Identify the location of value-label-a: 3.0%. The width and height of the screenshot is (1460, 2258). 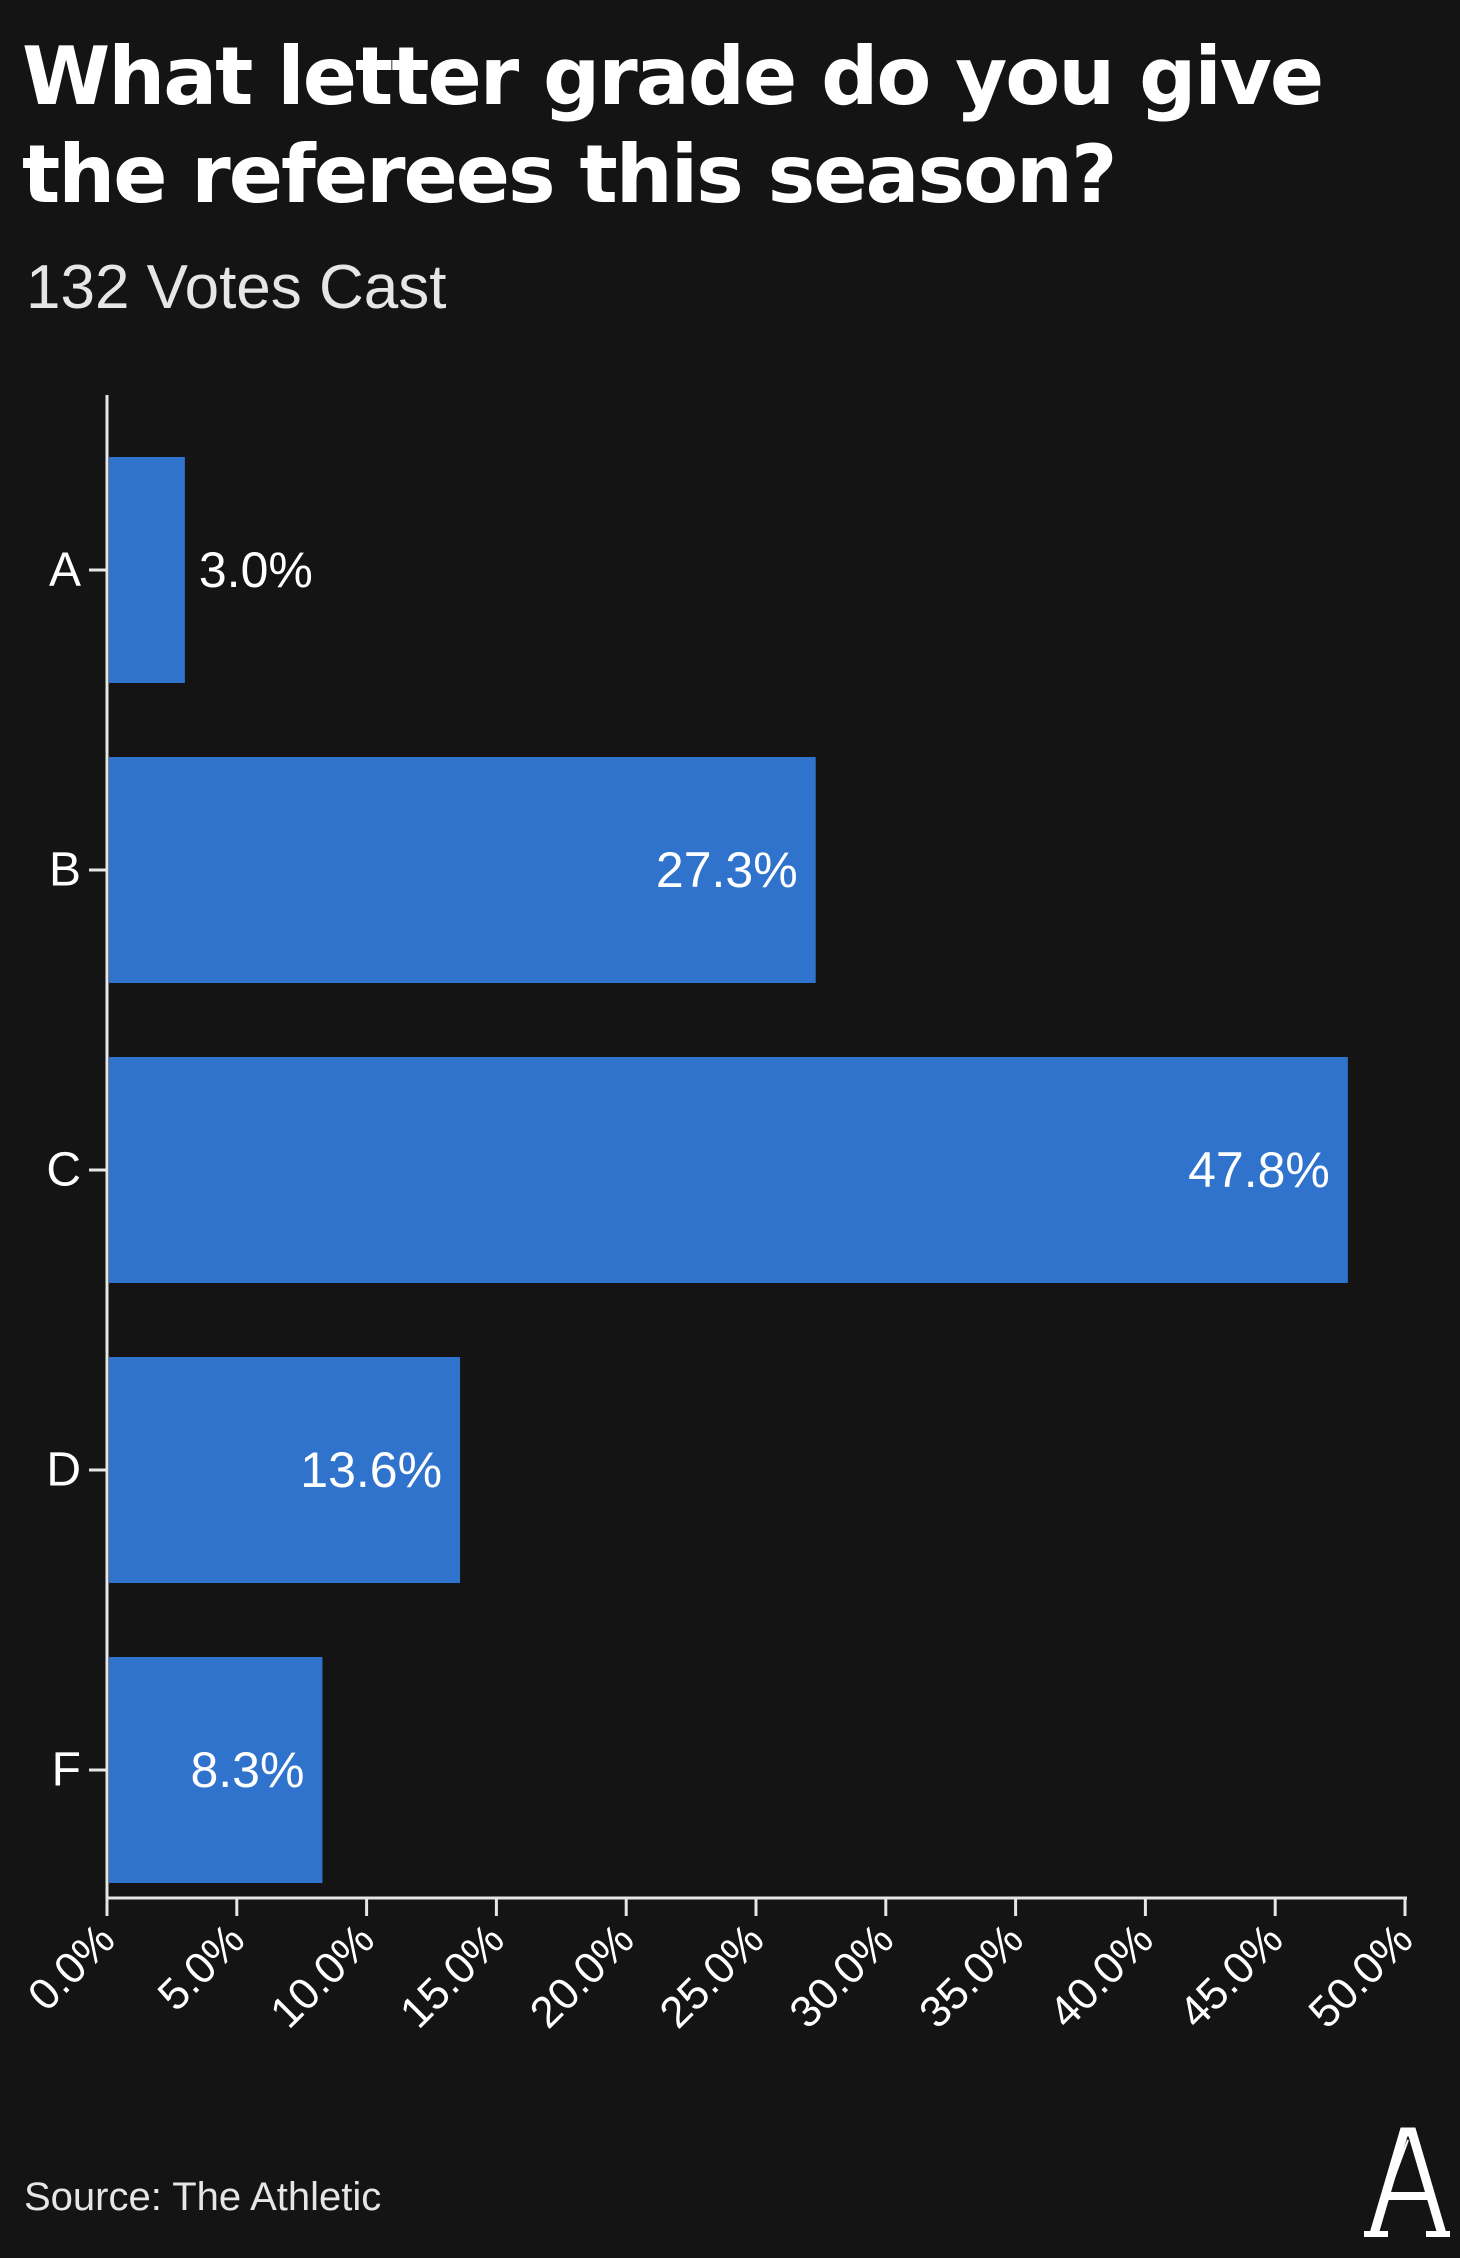
(256, 570).